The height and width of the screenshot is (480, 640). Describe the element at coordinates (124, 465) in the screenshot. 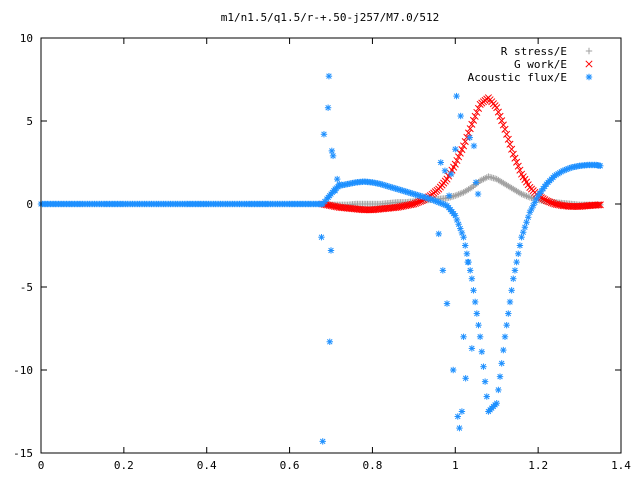

I see `x-tick-label: 0.2` at that location.